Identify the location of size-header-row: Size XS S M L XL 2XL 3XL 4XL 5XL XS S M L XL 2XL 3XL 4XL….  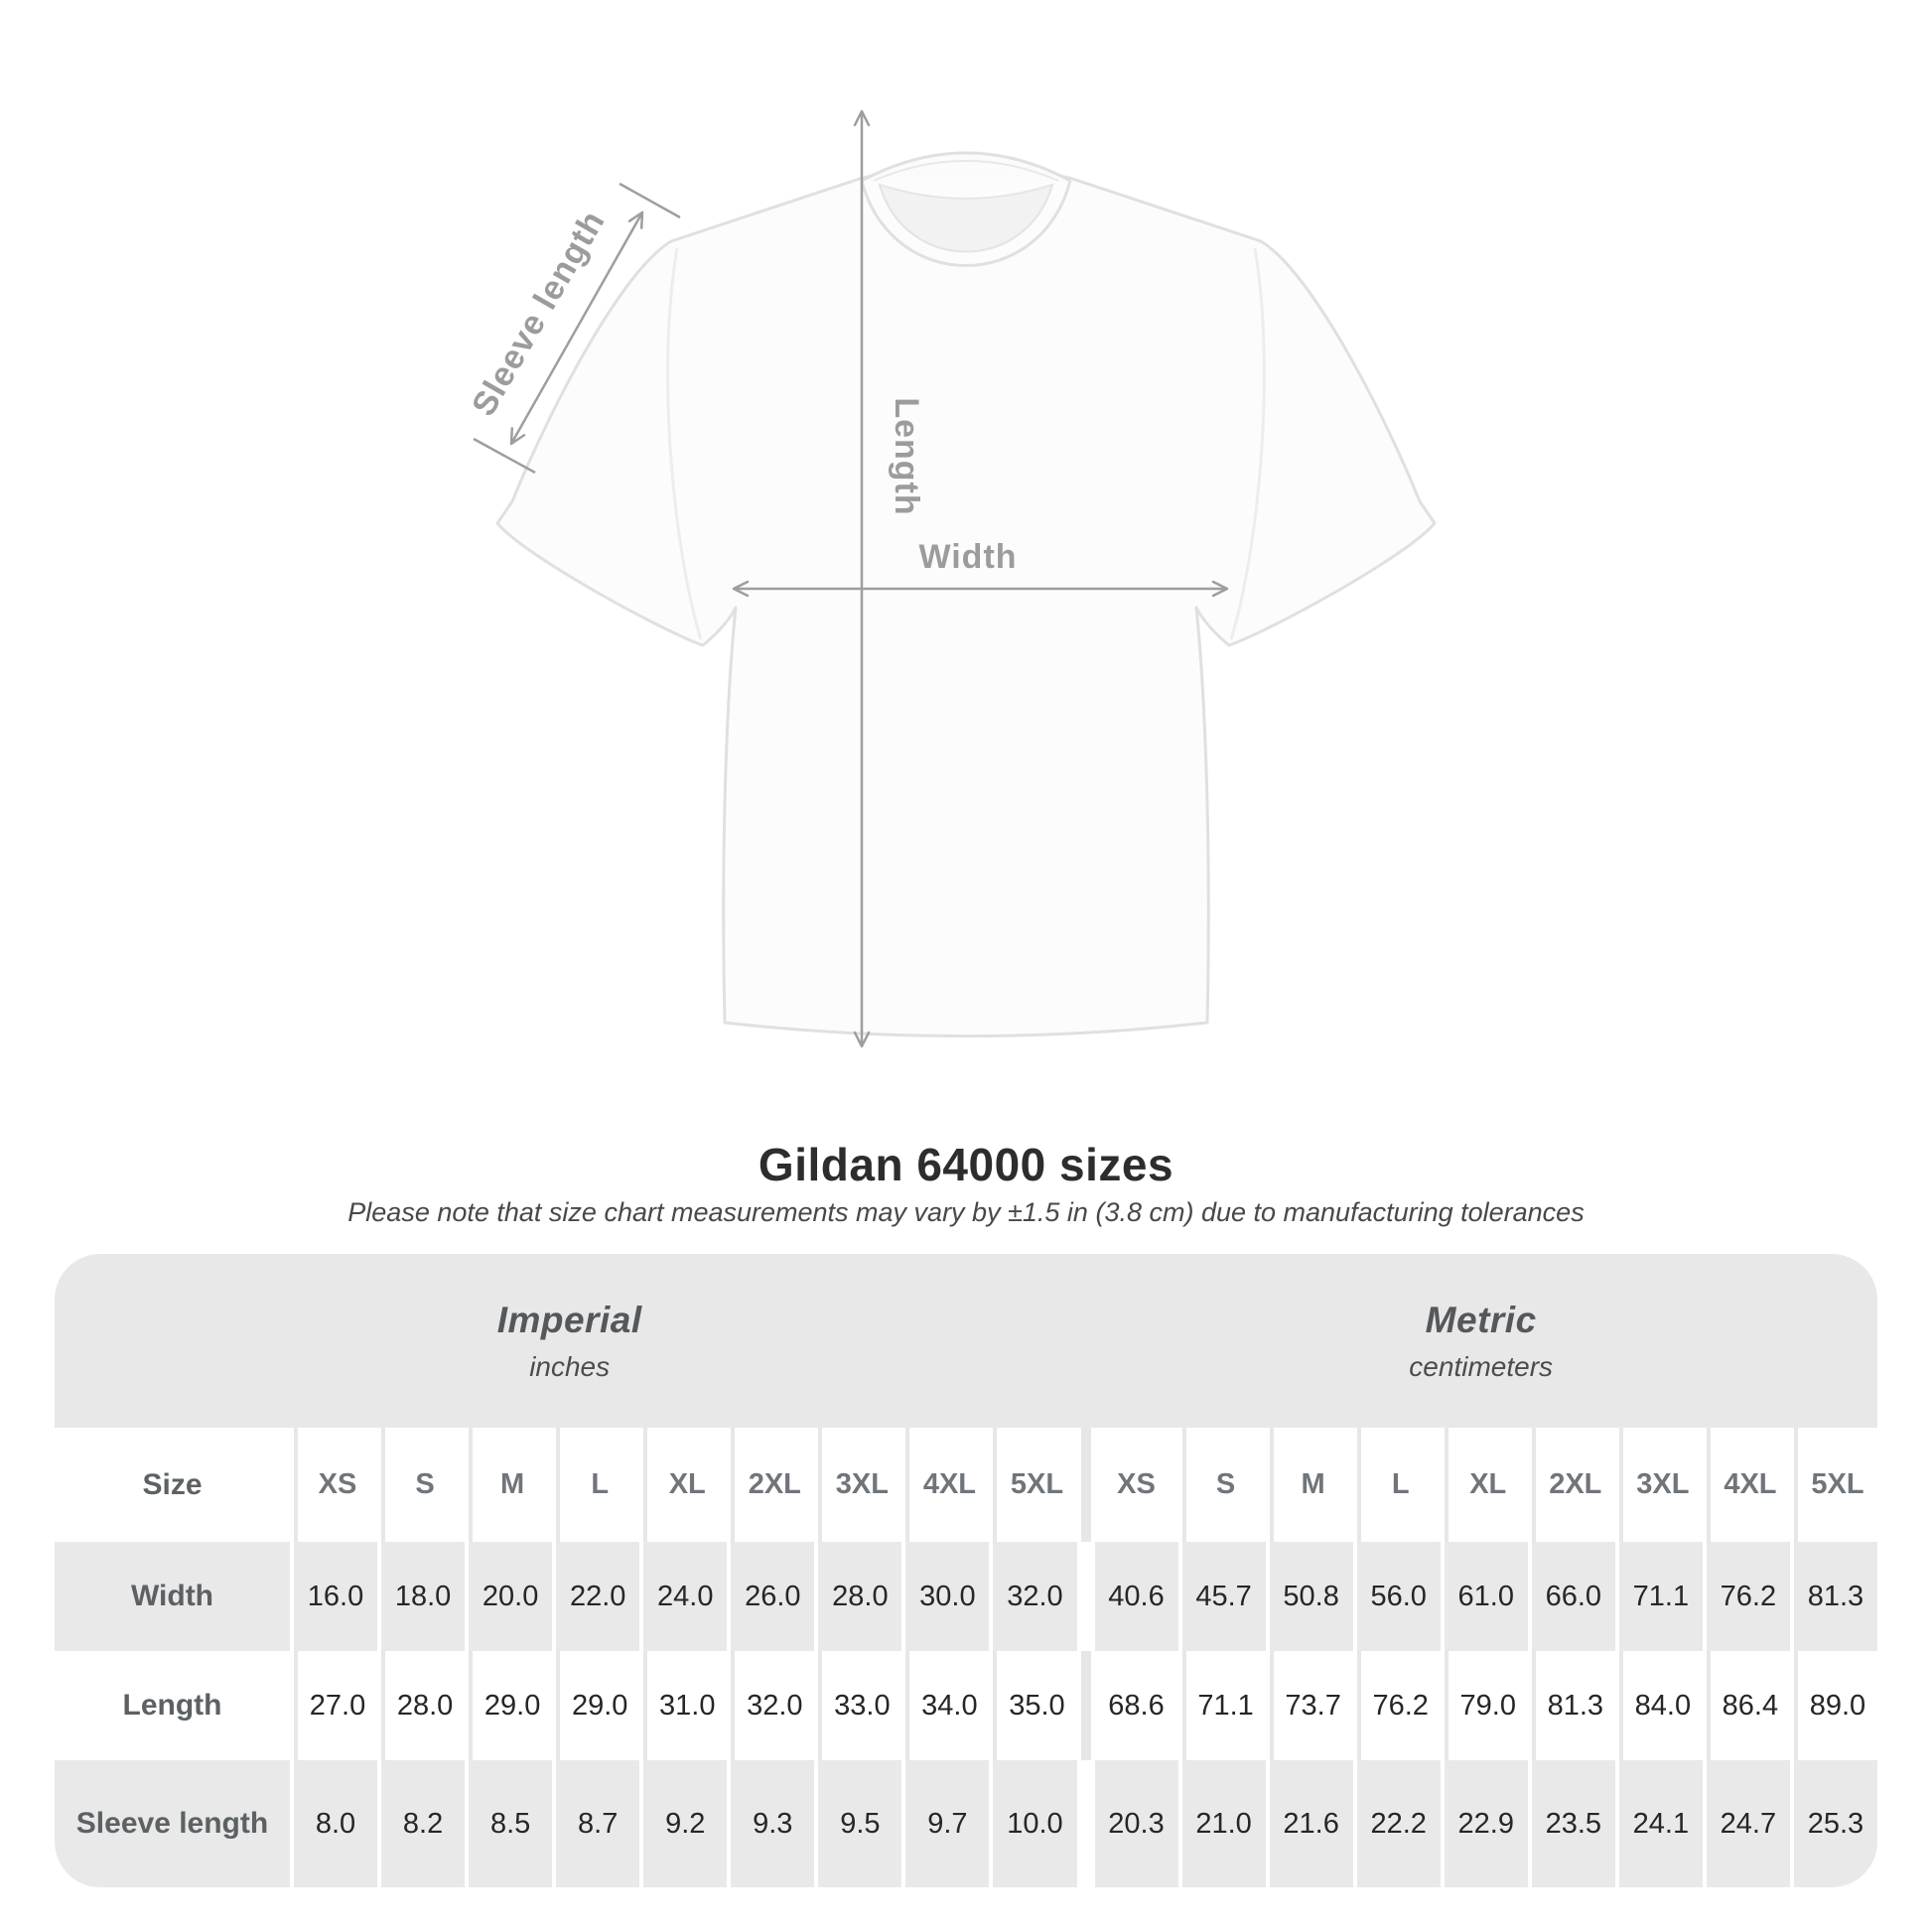
(966, 1485).